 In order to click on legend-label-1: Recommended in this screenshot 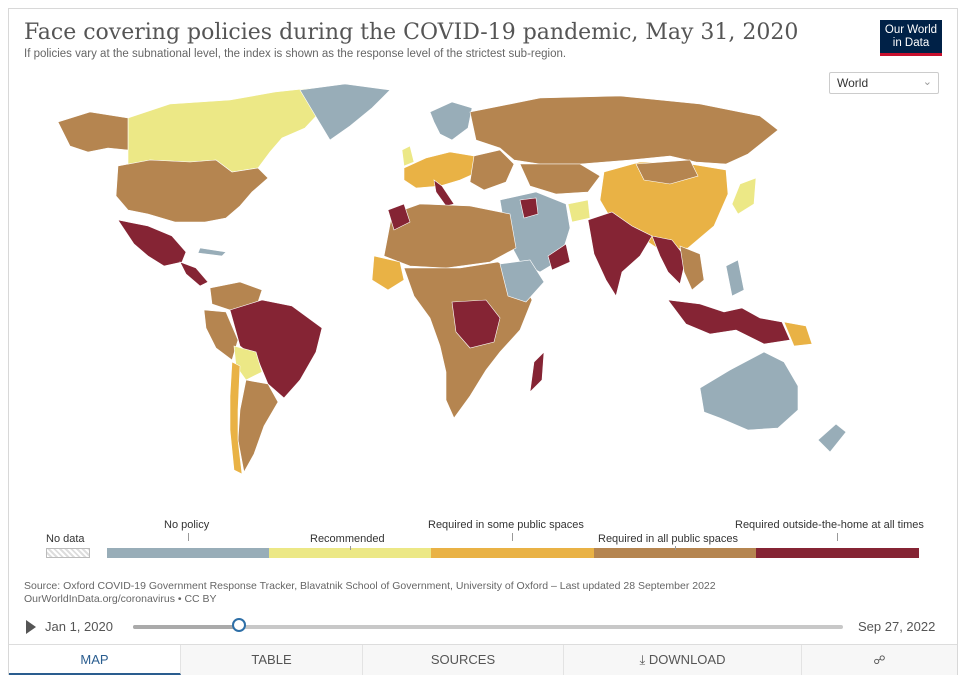, I will do `click(347, 539)`.